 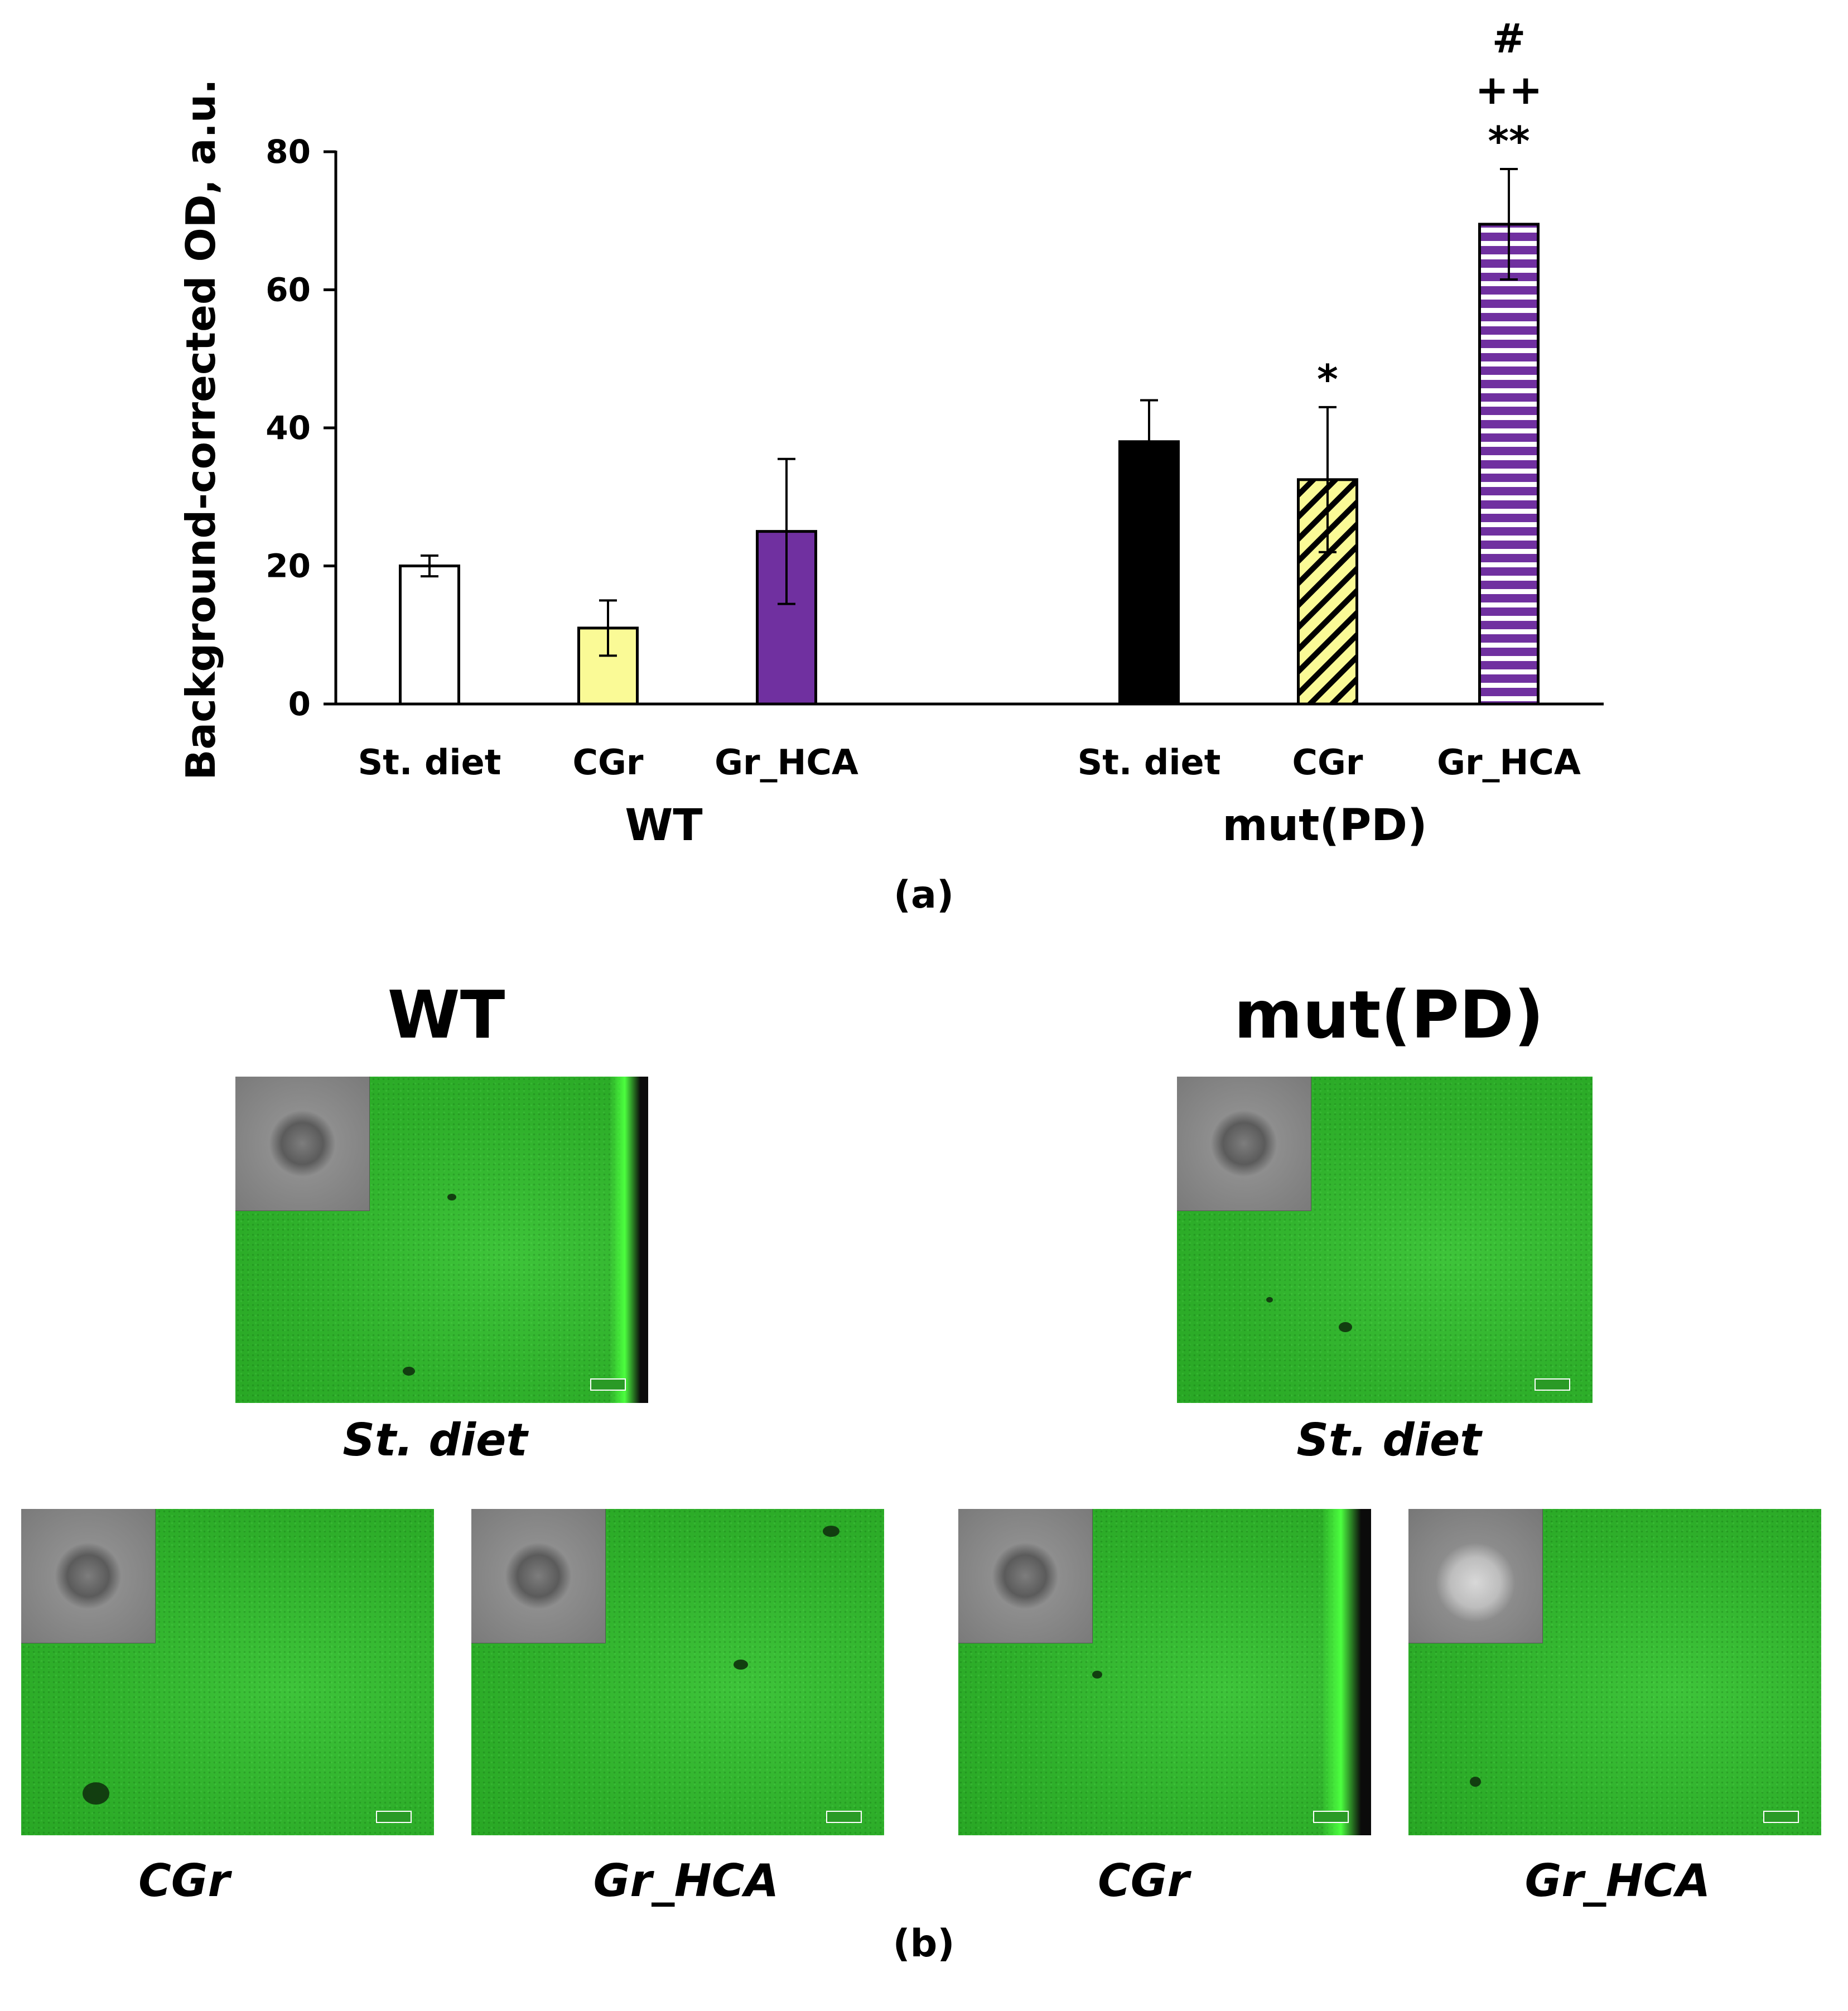 I want to click on y-tick-label: 80, so click(x=288, y=152).